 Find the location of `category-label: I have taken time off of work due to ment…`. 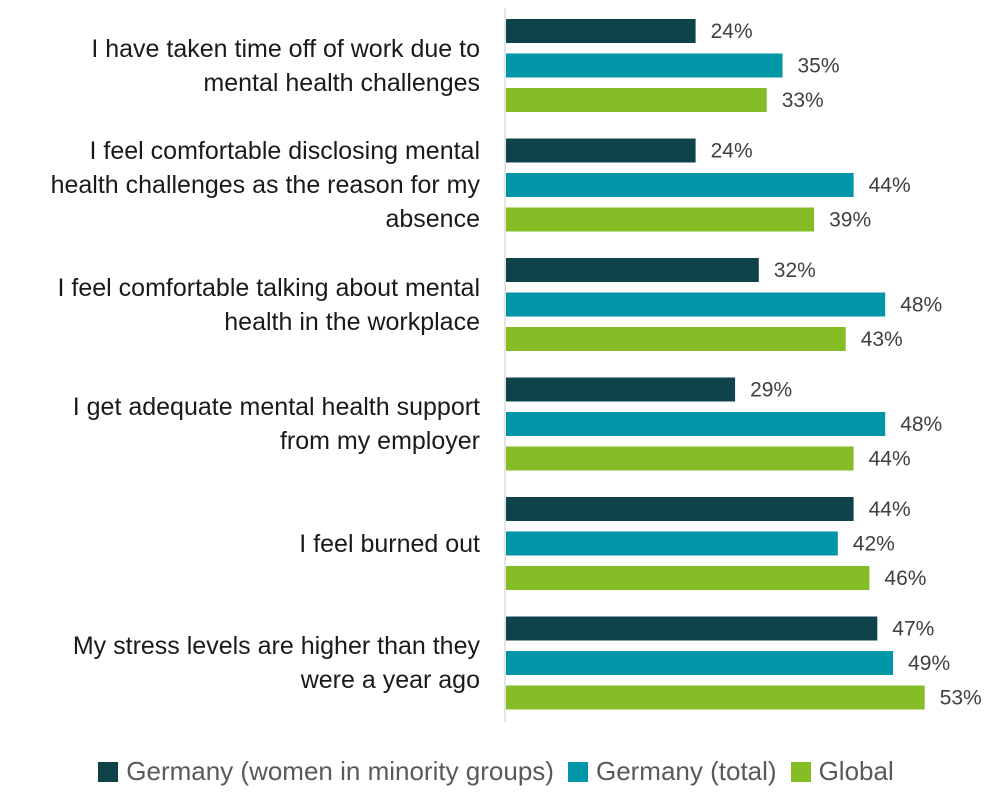

category-label: I have taken time off of work due to ment… is located at coordinates (240, 66).